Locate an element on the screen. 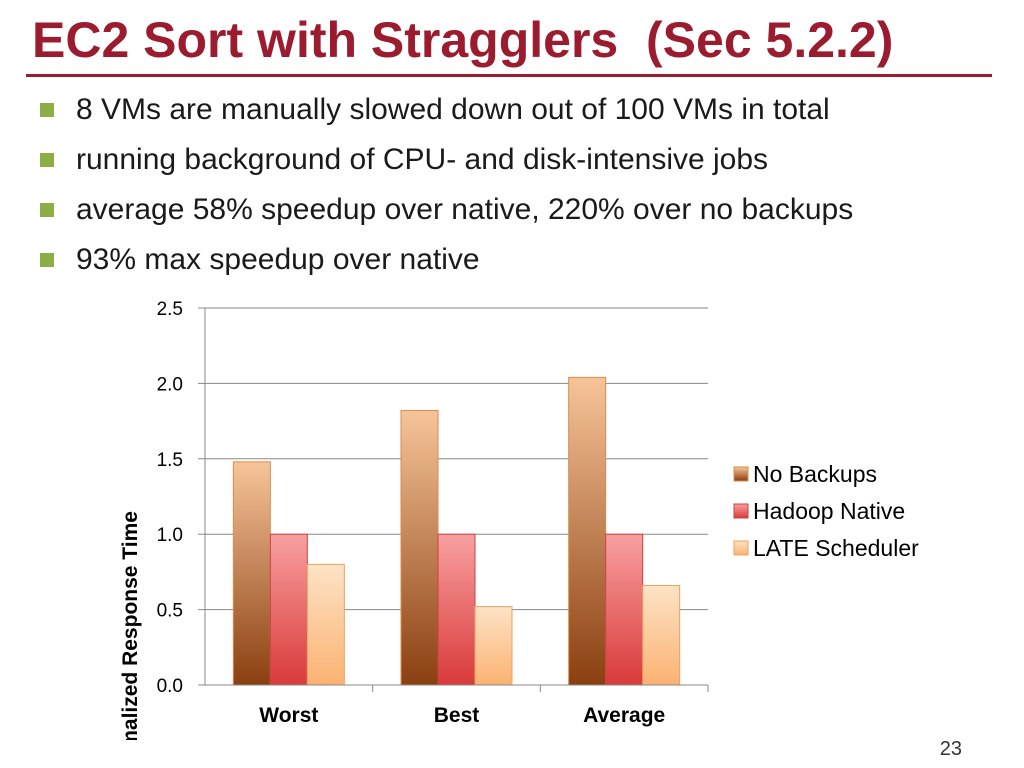 This screenshot has height=768, width=1024. bar-no-backups-average is located at coordinates (587, 531).